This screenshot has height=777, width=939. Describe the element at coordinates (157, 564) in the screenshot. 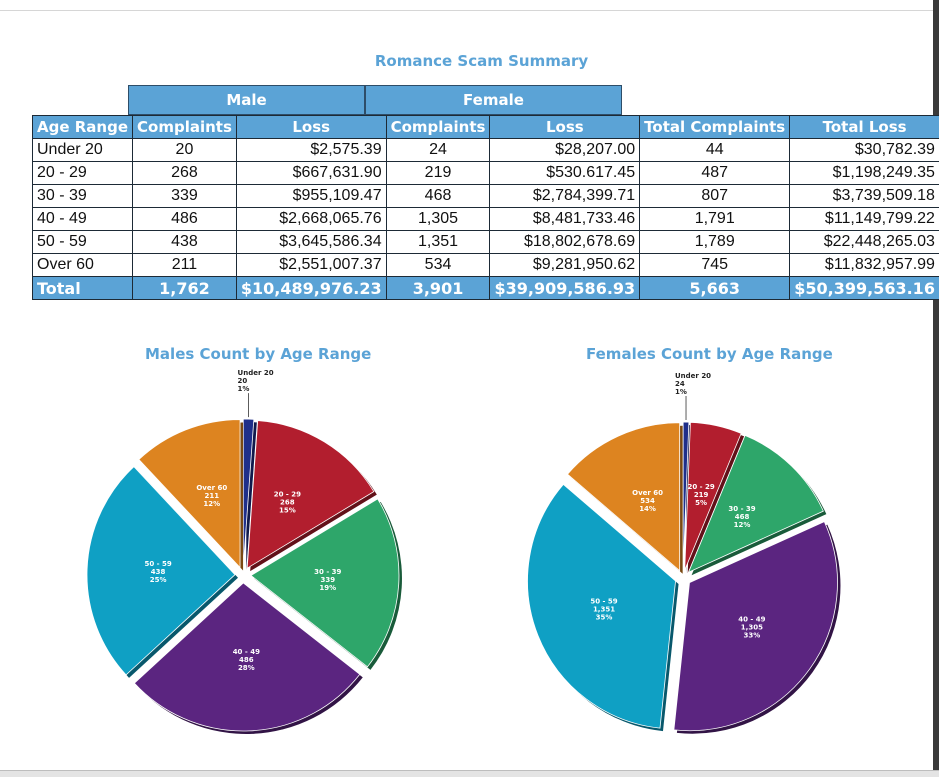

I see `male-pie-label-50-59-0: 50 - 59` at that location.